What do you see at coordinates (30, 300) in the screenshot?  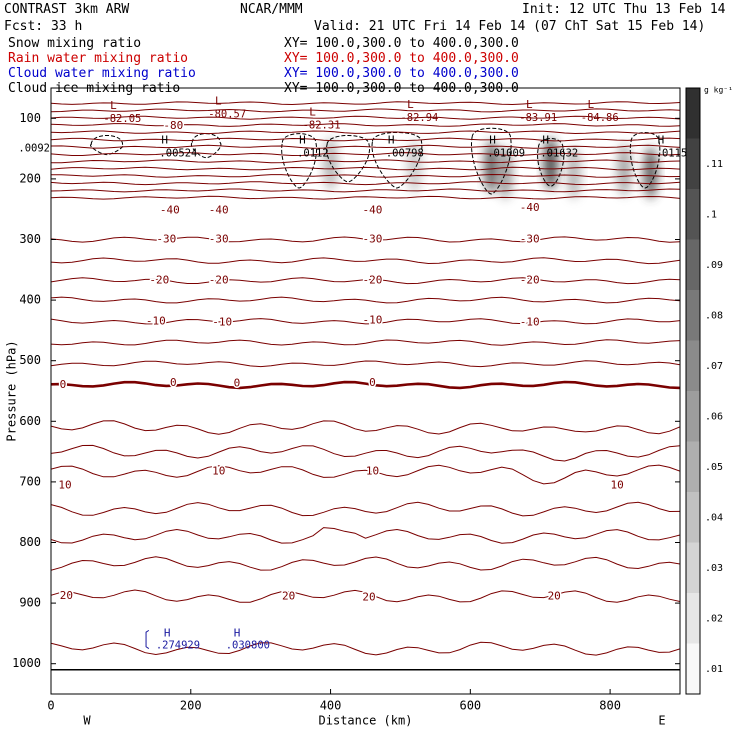 I see `y-tick-label-3: 400` at bounding box center [30, 300].